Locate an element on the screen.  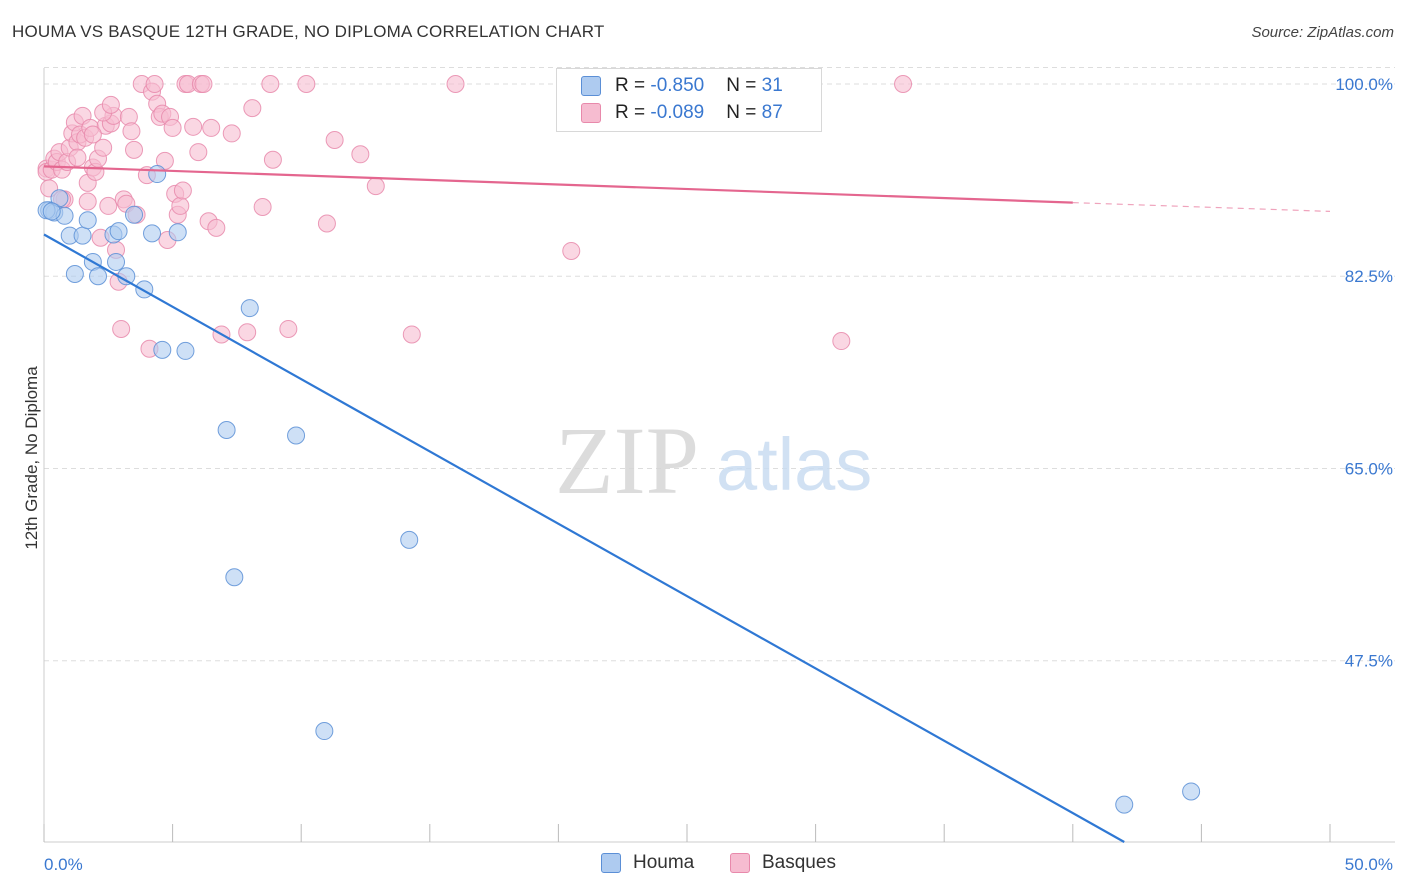
x-tick-label: 0.0% is located at coordinates (63, 864).